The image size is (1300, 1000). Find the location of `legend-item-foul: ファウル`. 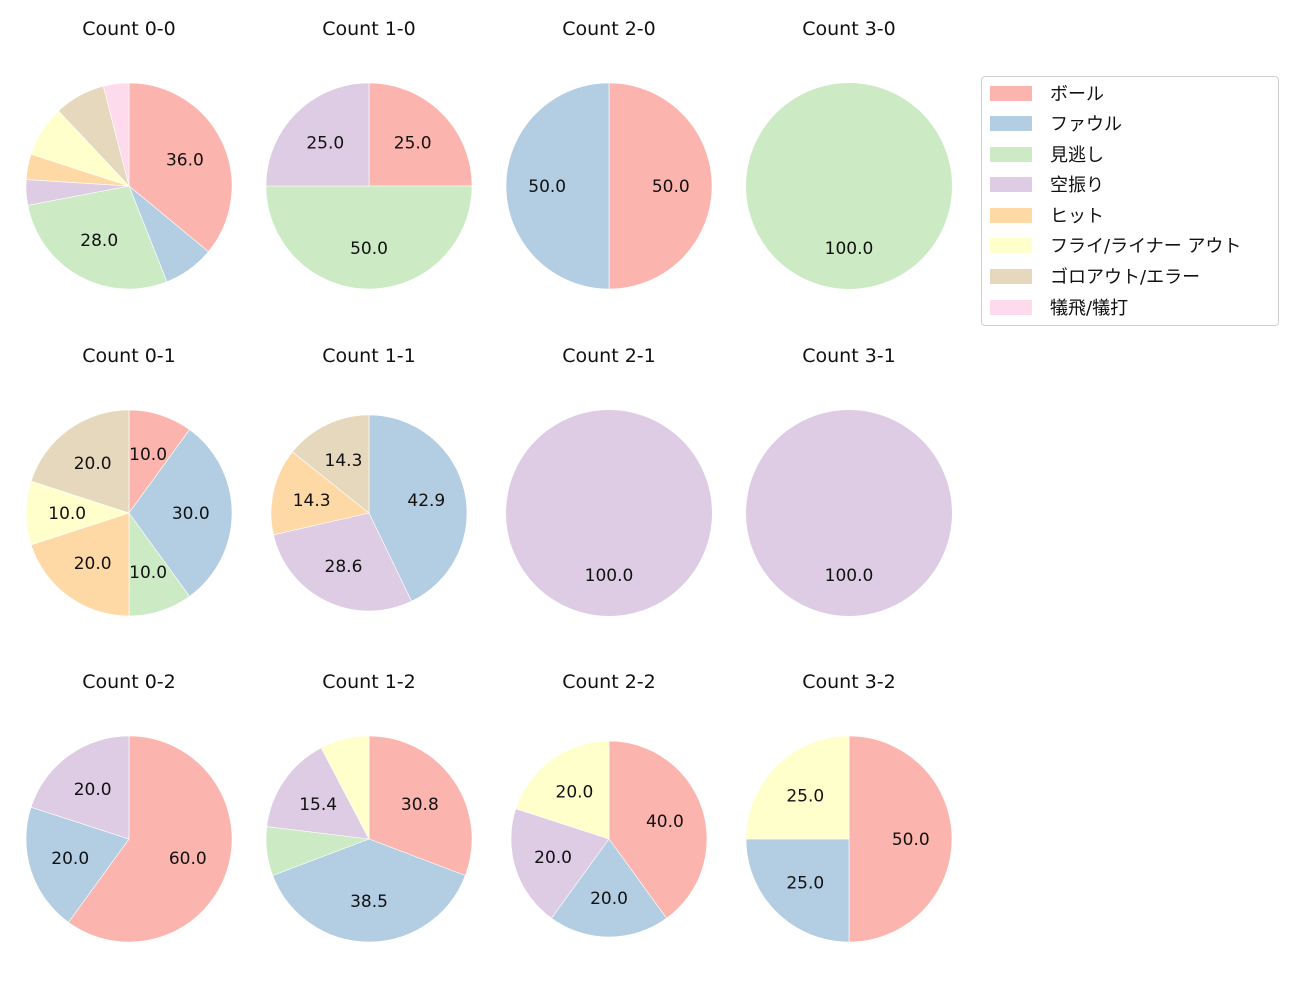

legend-item-foul: ファウル is located at coordinates (1056, 124).